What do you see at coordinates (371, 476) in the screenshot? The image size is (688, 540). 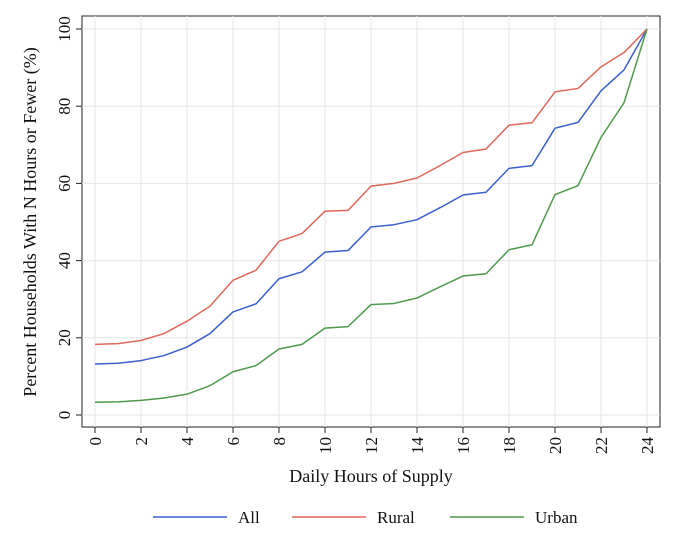 I see `x-axis-title: Daily Hours of Supply` at bounding box center [371, 476].